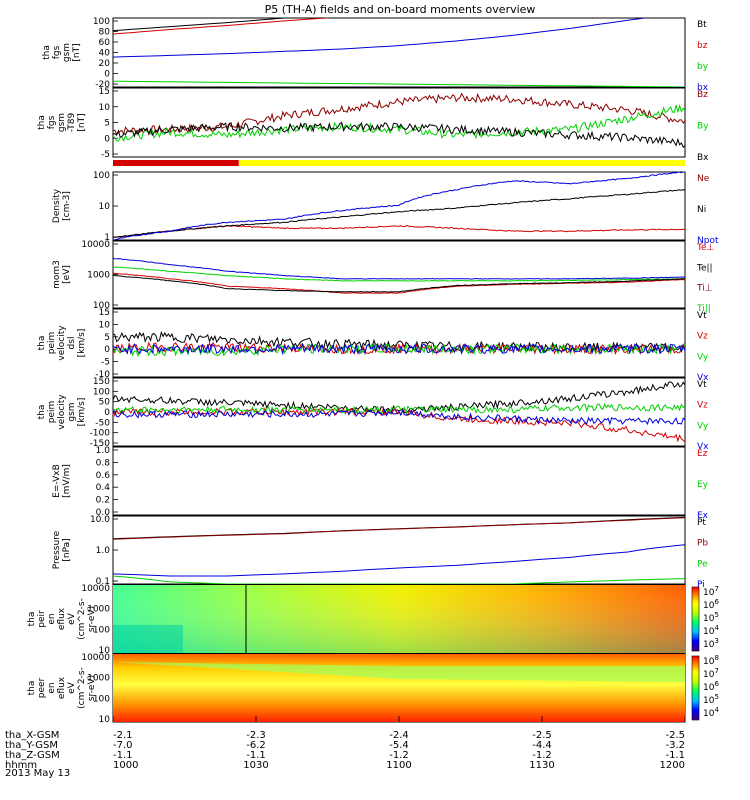 Image resolution: width=750 pixels, height=800 pixels. I want to click on y-tick-label: 20, so click(105, 64).